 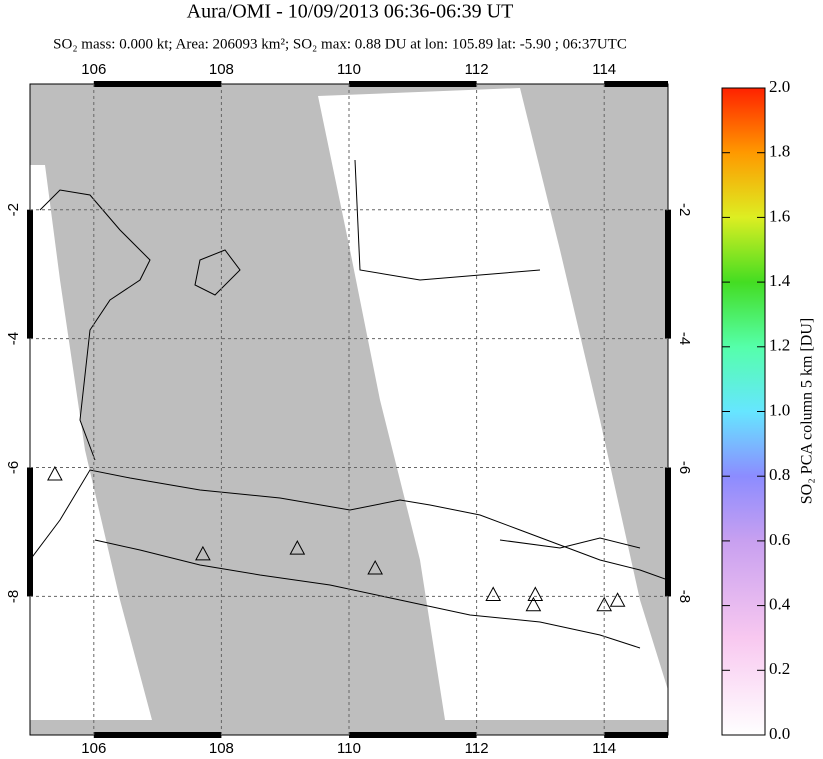 I want to click on colorbar-label: SO₂ PCA column 5 km [DU], so click(x=807, y=411).